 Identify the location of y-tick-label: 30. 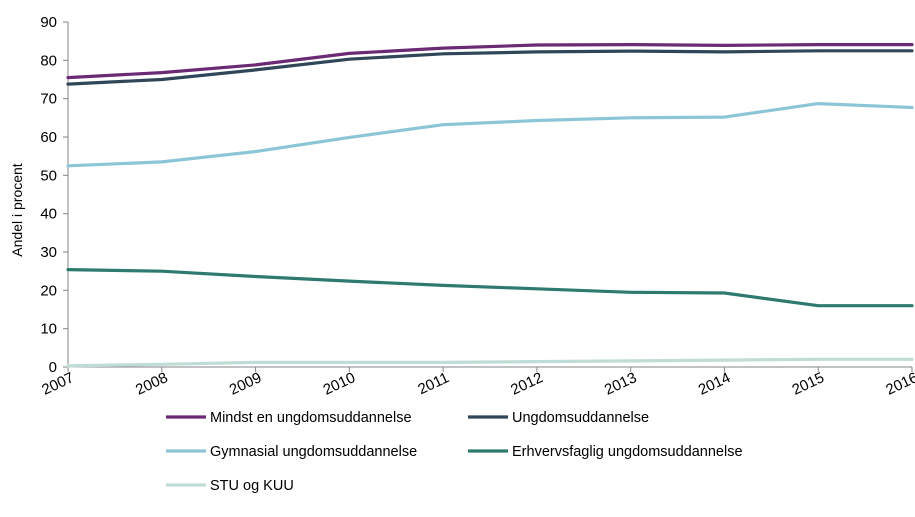
(48, 252).